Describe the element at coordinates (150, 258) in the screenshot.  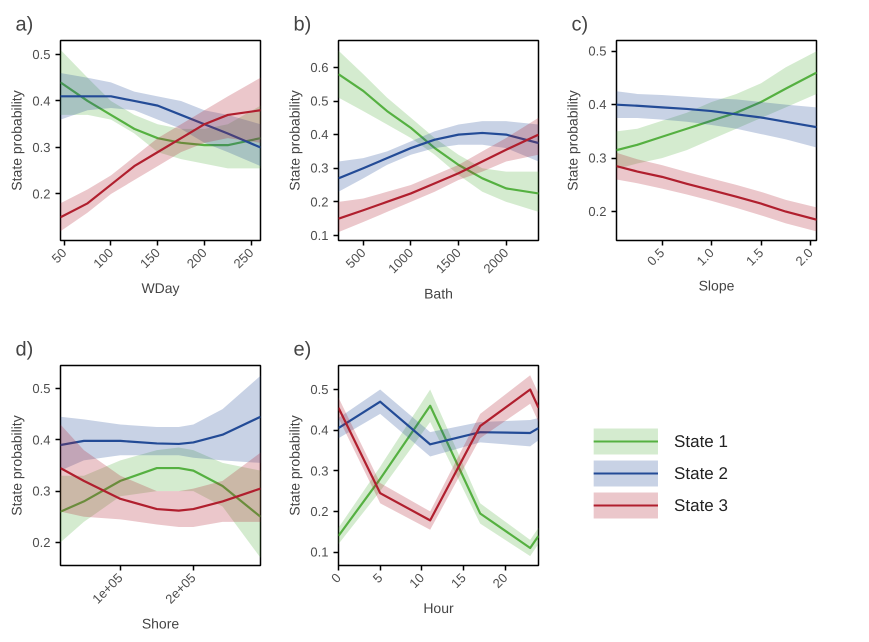
I see `x-tick-label: 150` at that location.